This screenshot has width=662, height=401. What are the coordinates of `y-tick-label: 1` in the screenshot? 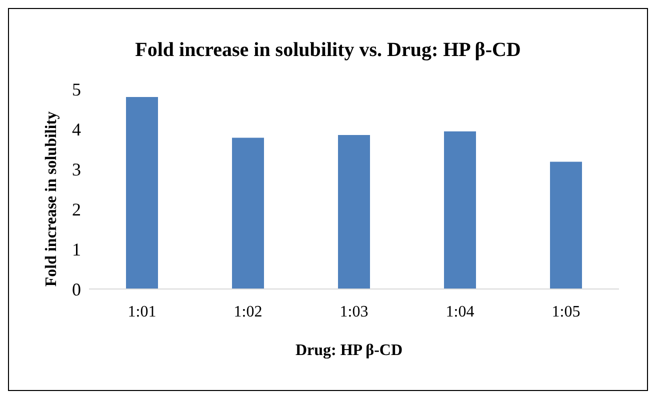 It's located at (76, 249).